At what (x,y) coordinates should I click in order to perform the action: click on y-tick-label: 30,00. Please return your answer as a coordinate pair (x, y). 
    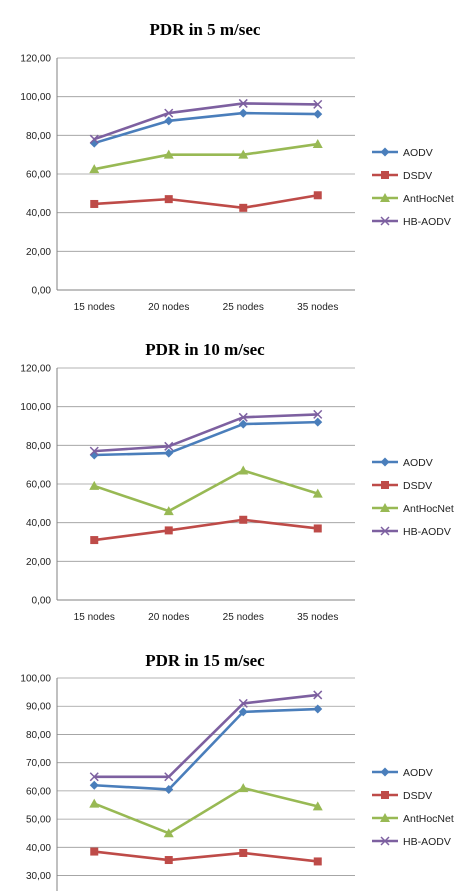
    Looking at the image, I should click on (38, 876).